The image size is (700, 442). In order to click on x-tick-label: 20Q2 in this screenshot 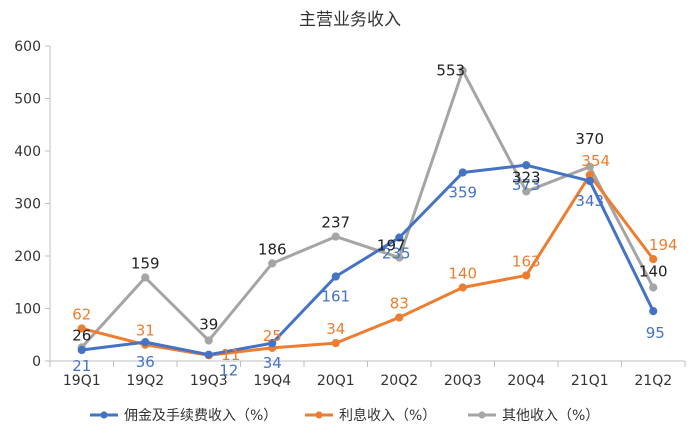, I will do `click(399, 381)`.